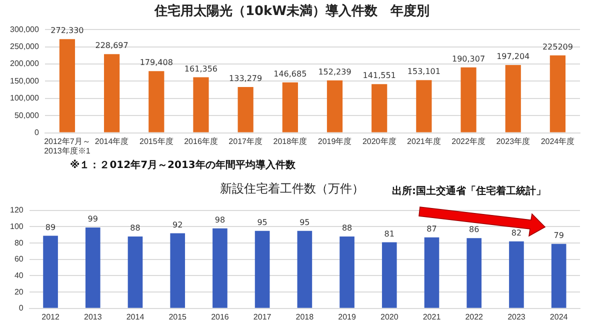 The width and height of the screenshot is (590, 326). What do you see at coordinates (27, 115) in the screenshot?
I see `y-tick-label: 50,000` at bounding box center [27, 115].